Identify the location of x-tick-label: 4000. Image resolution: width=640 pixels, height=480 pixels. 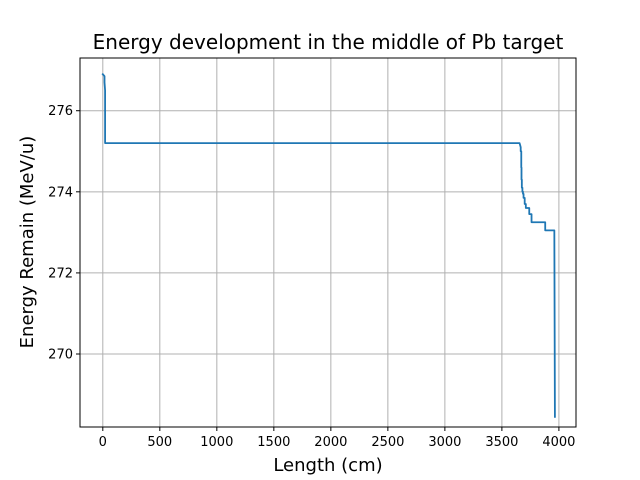
(558, 442).